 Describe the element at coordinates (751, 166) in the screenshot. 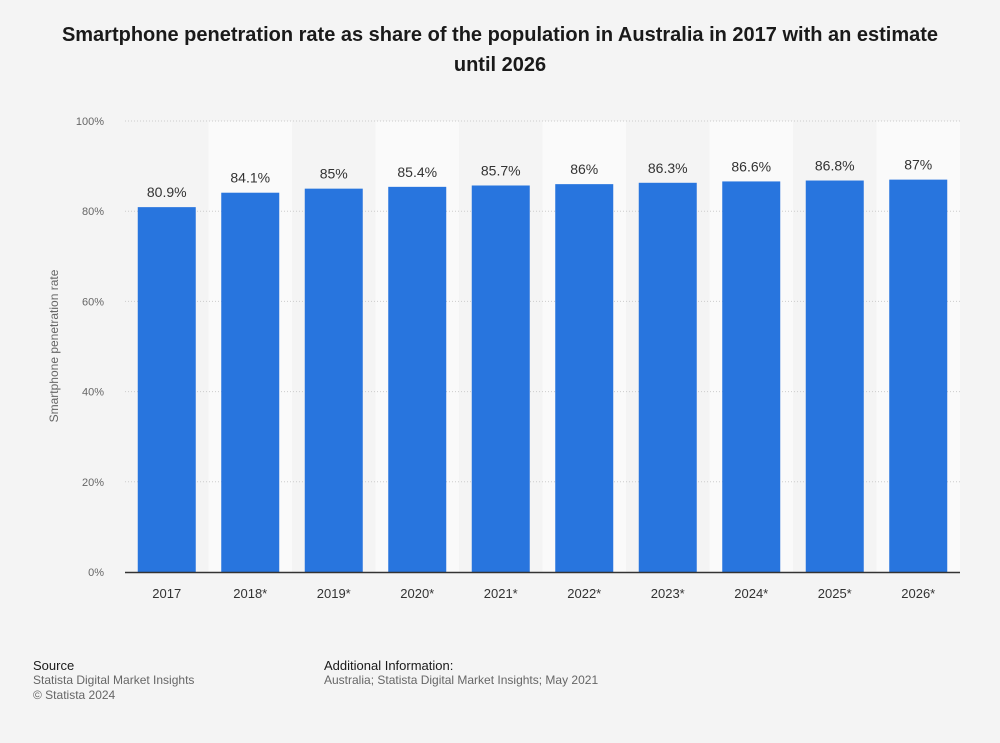

I see `data-label: 86.6%` at that location.